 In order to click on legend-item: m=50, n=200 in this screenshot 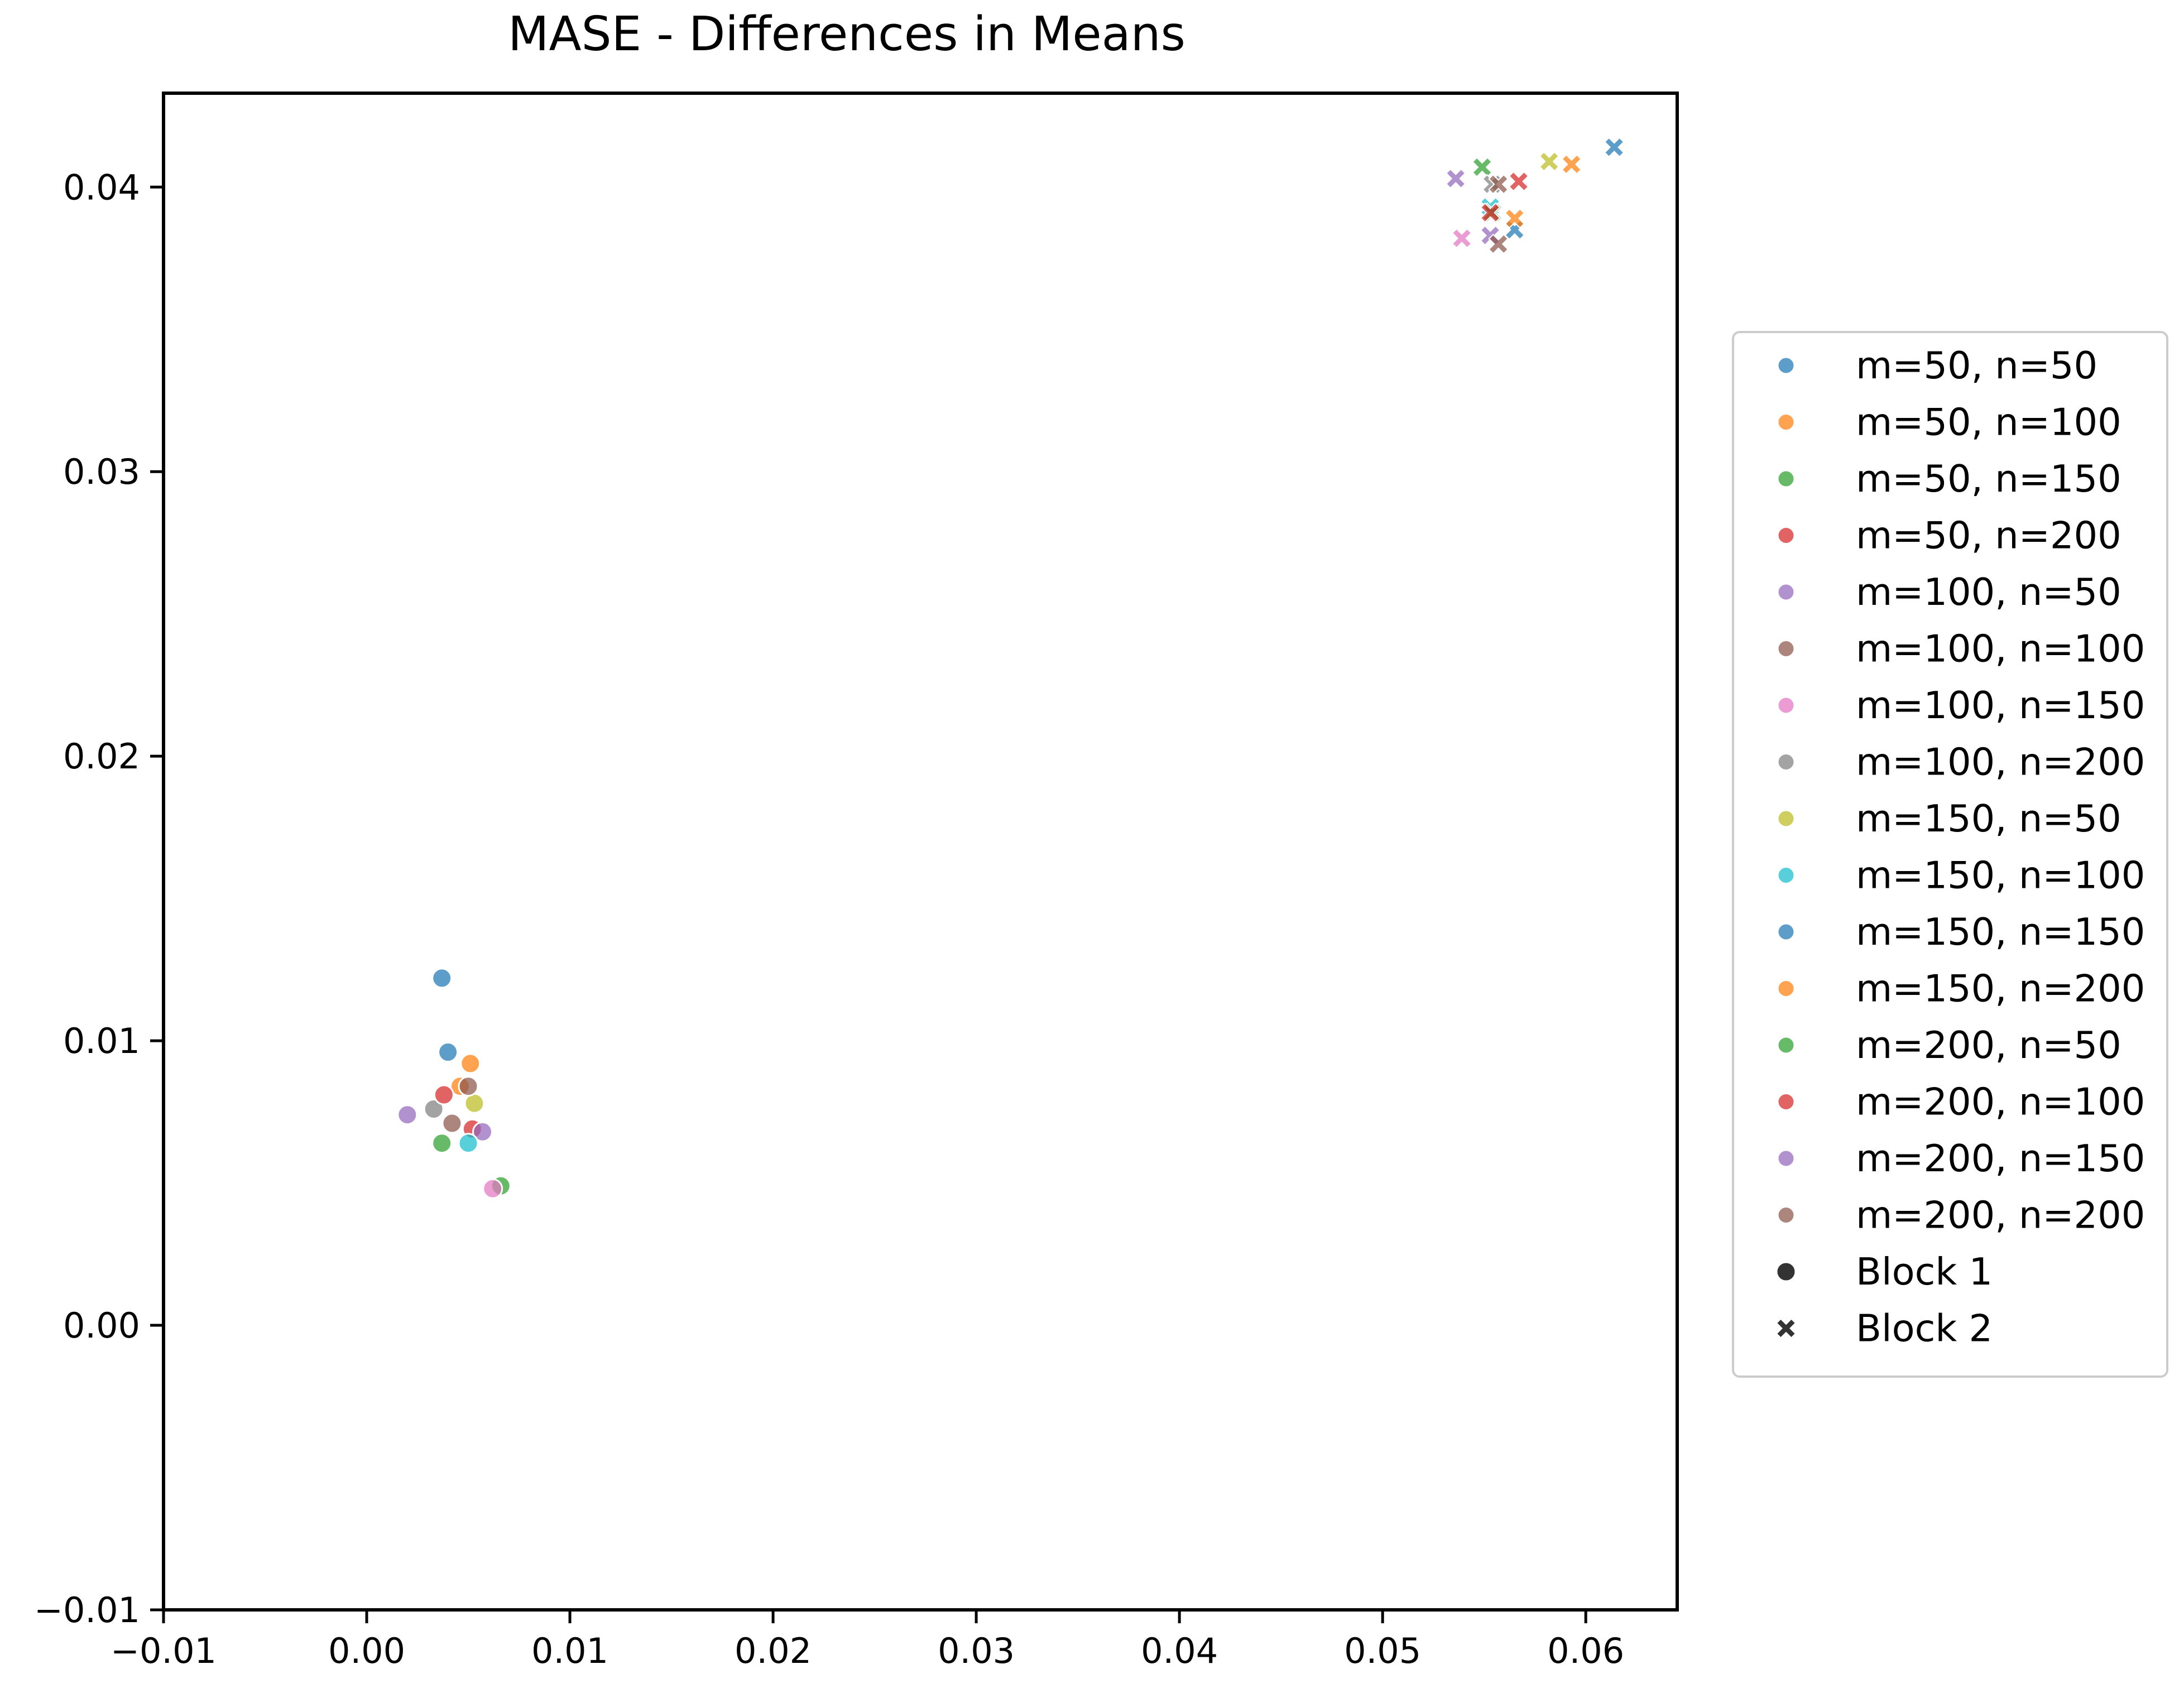, I will do `click(1949, 535)`.